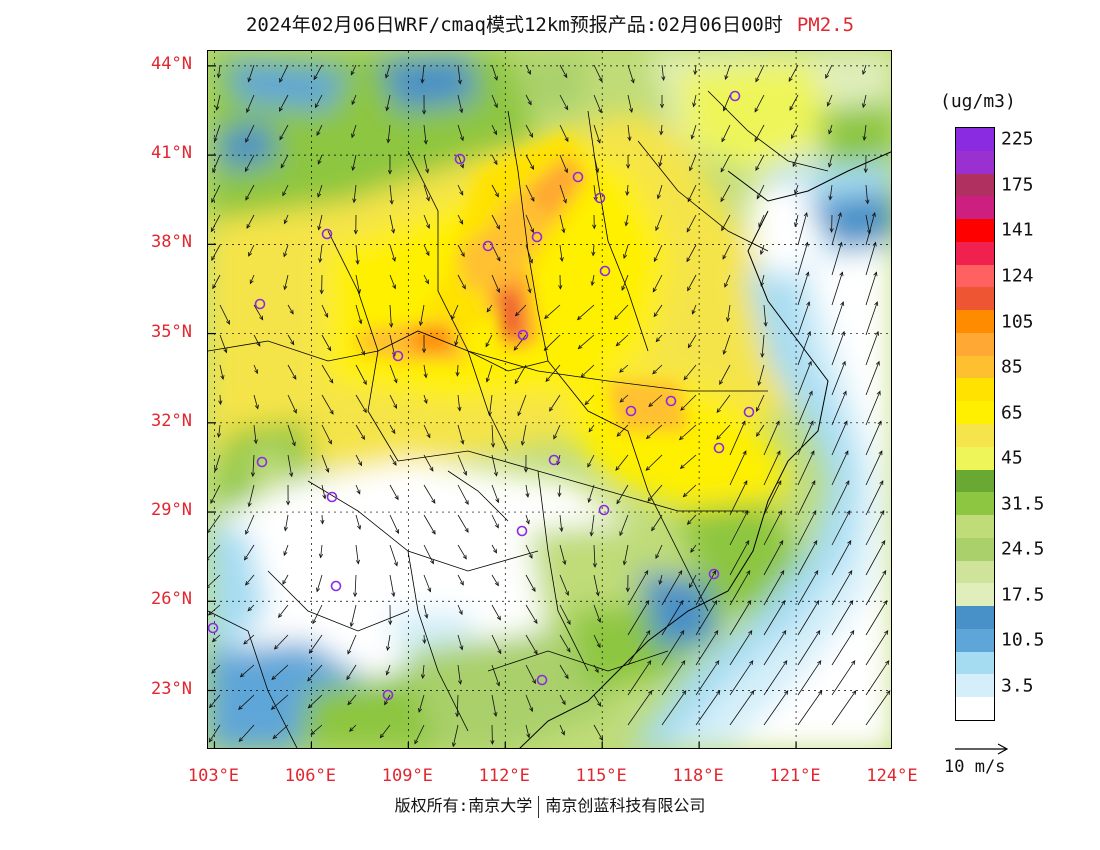 The width and height of the screenshot is (1100, 850). I want to click on legend-label: 141, so click(1017, 230).